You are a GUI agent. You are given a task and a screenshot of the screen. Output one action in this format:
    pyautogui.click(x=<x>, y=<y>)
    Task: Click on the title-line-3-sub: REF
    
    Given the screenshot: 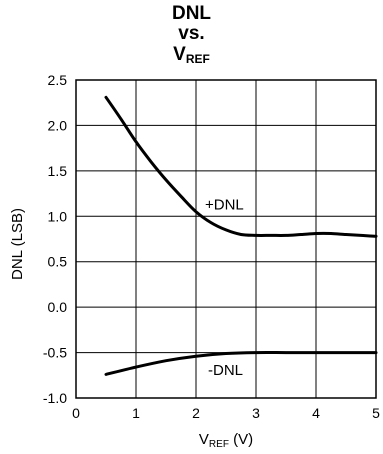 What is the action you would take?
    pyautogui.click(x=197, y=59)
    